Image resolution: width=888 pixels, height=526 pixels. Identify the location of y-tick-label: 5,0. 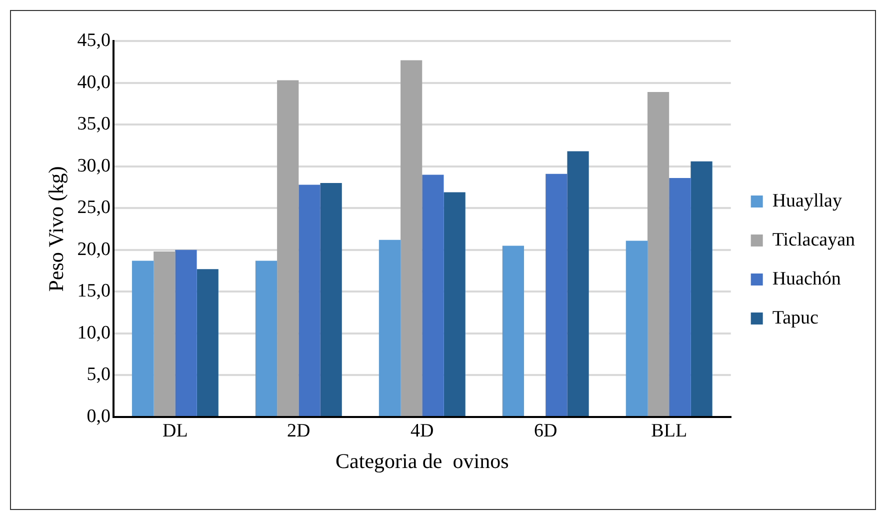
(98, 375).